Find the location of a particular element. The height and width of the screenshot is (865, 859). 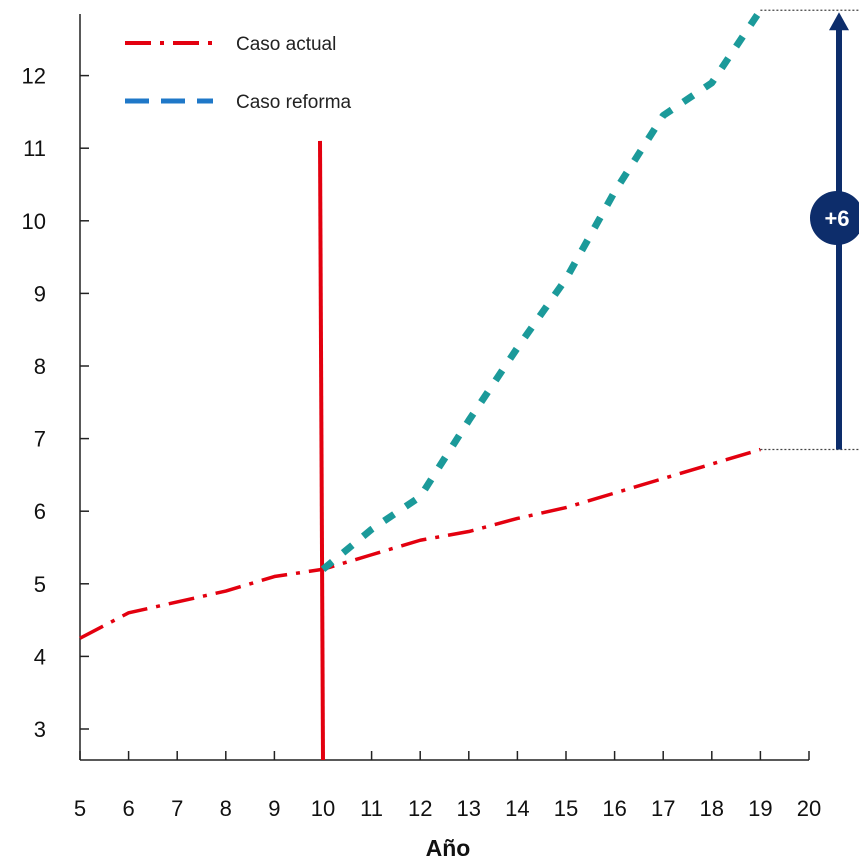

x-tick-label: 15 is located at coordinates (566, 808).